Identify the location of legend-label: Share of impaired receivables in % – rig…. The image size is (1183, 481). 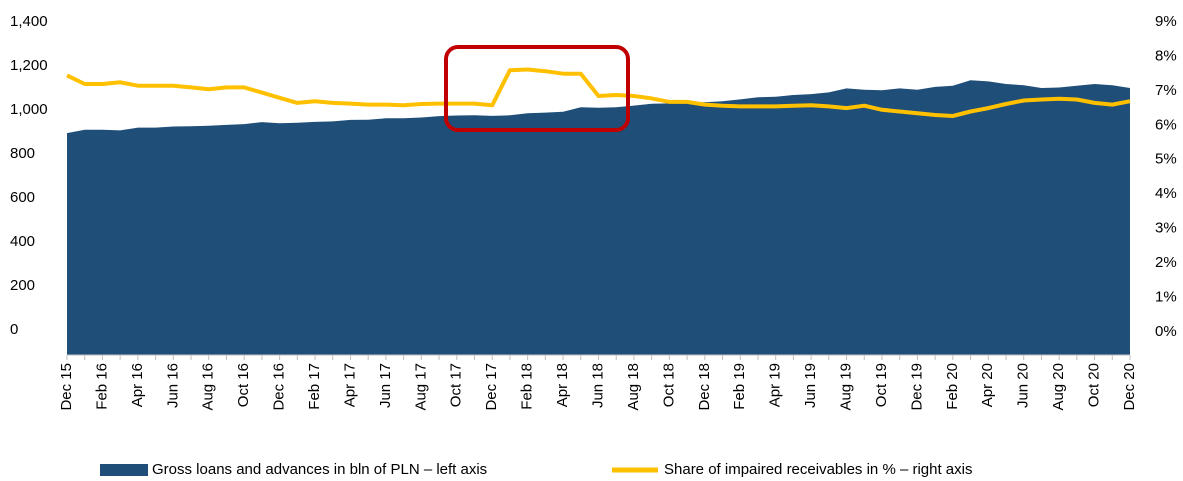
(818, 469).